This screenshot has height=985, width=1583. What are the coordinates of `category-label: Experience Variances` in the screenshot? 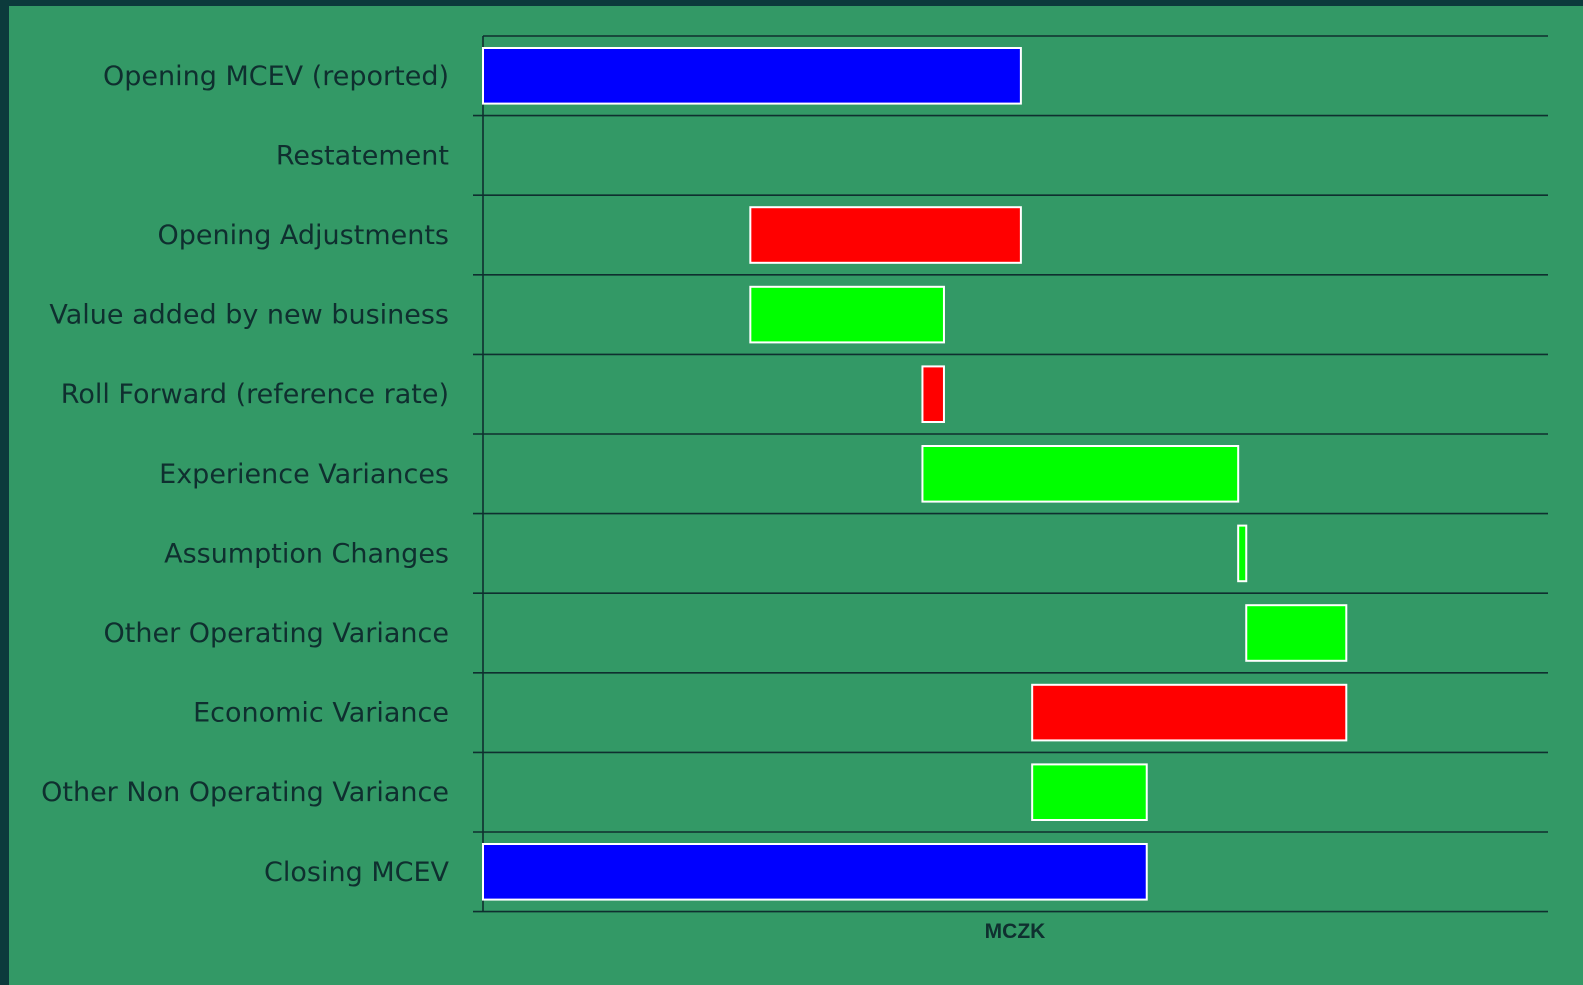 It's located at (304, 474).